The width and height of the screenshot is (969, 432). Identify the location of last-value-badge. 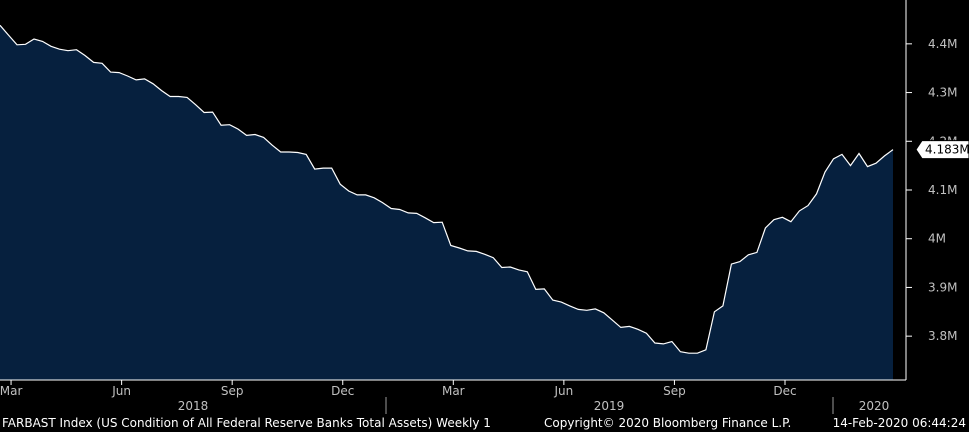
(942, 150).